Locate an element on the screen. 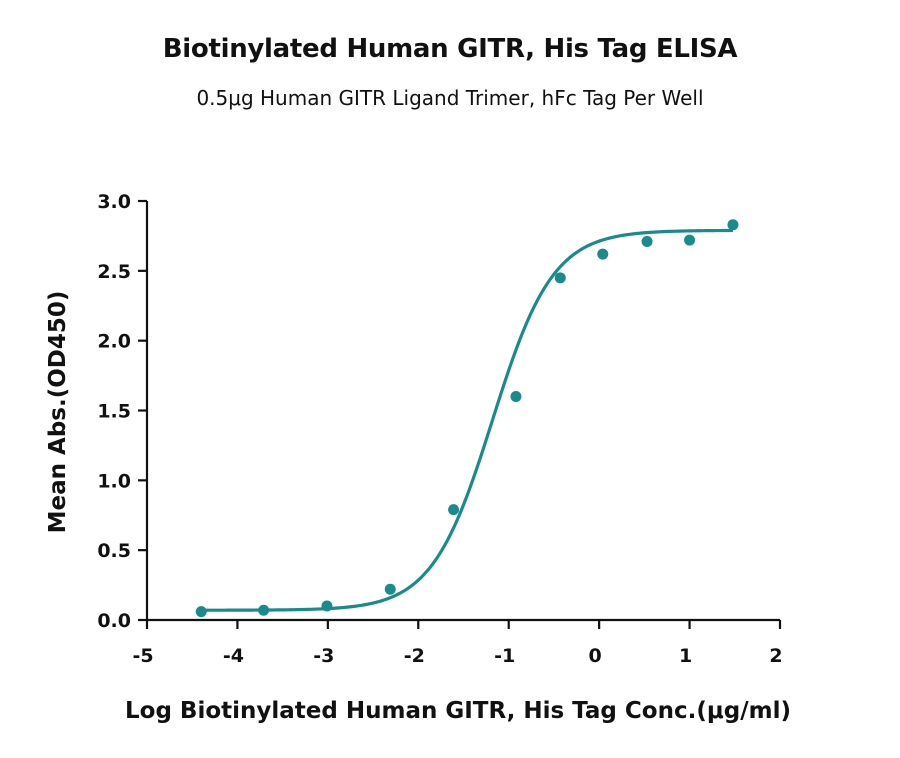  y-tick-label: 0.5 is located at coordinates (114, 551).